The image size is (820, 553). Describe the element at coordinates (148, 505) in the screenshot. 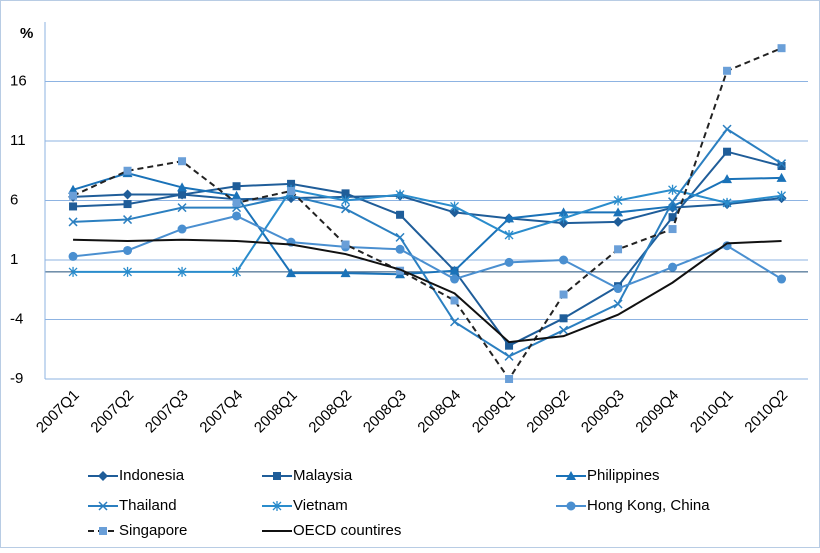

I see `legend-label: Thailand` at that location.